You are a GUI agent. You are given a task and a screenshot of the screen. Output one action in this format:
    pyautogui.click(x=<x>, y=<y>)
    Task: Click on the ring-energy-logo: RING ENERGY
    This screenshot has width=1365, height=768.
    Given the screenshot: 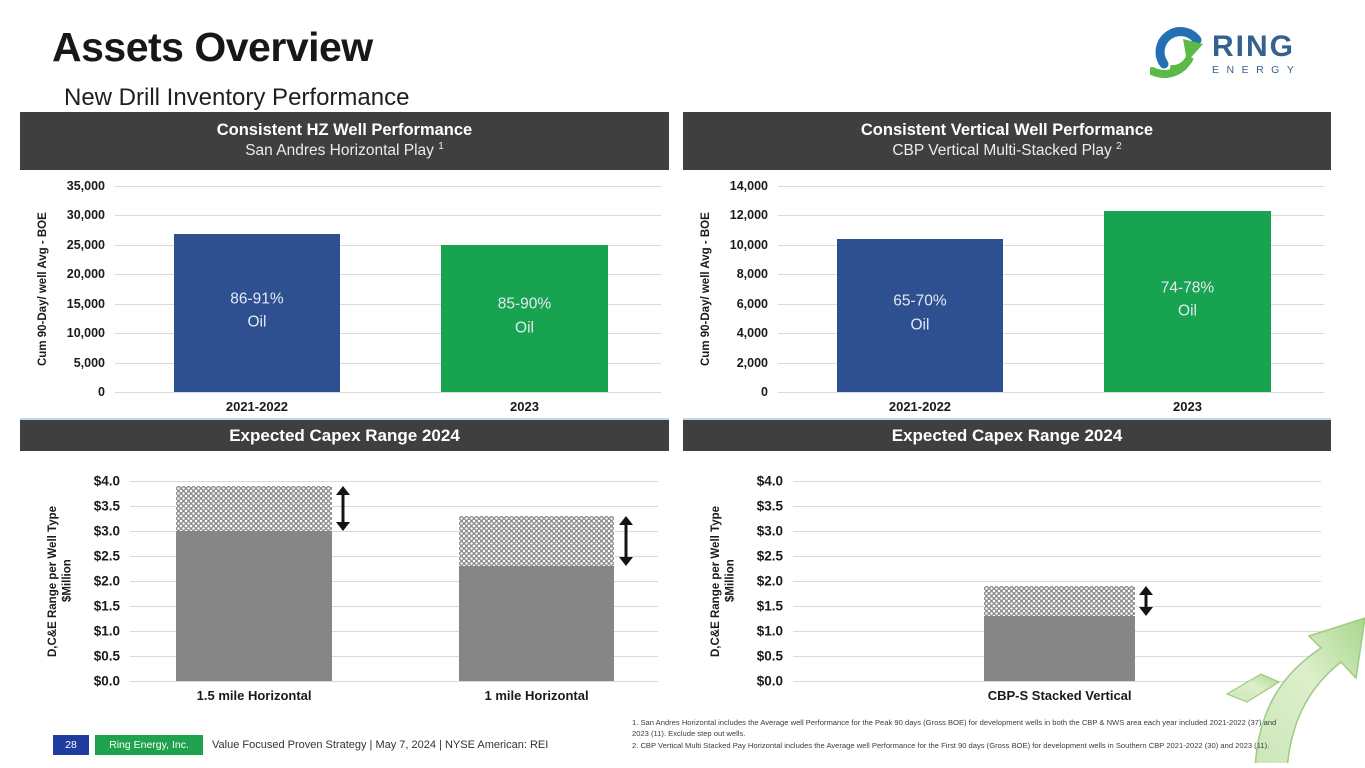 What is the action you would take?
    pyautogui.click(x=1225, y=53)
    